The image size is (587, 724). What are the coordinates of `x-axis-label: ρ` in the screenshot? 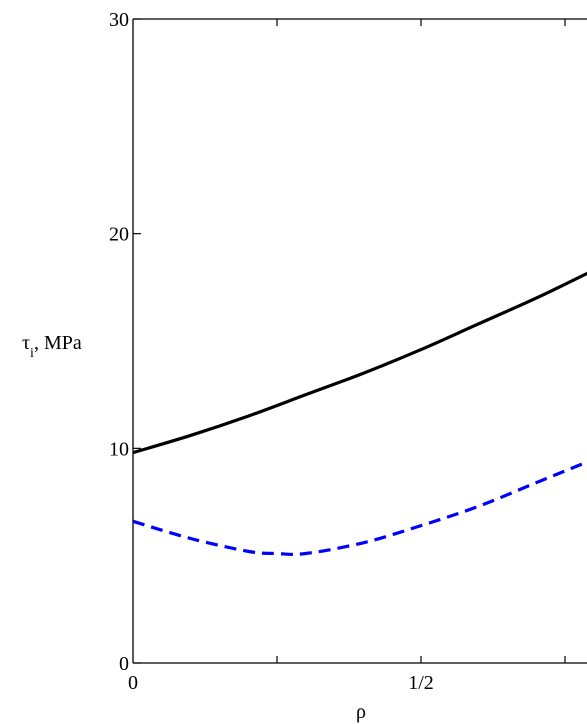 It's located at (361, 712).